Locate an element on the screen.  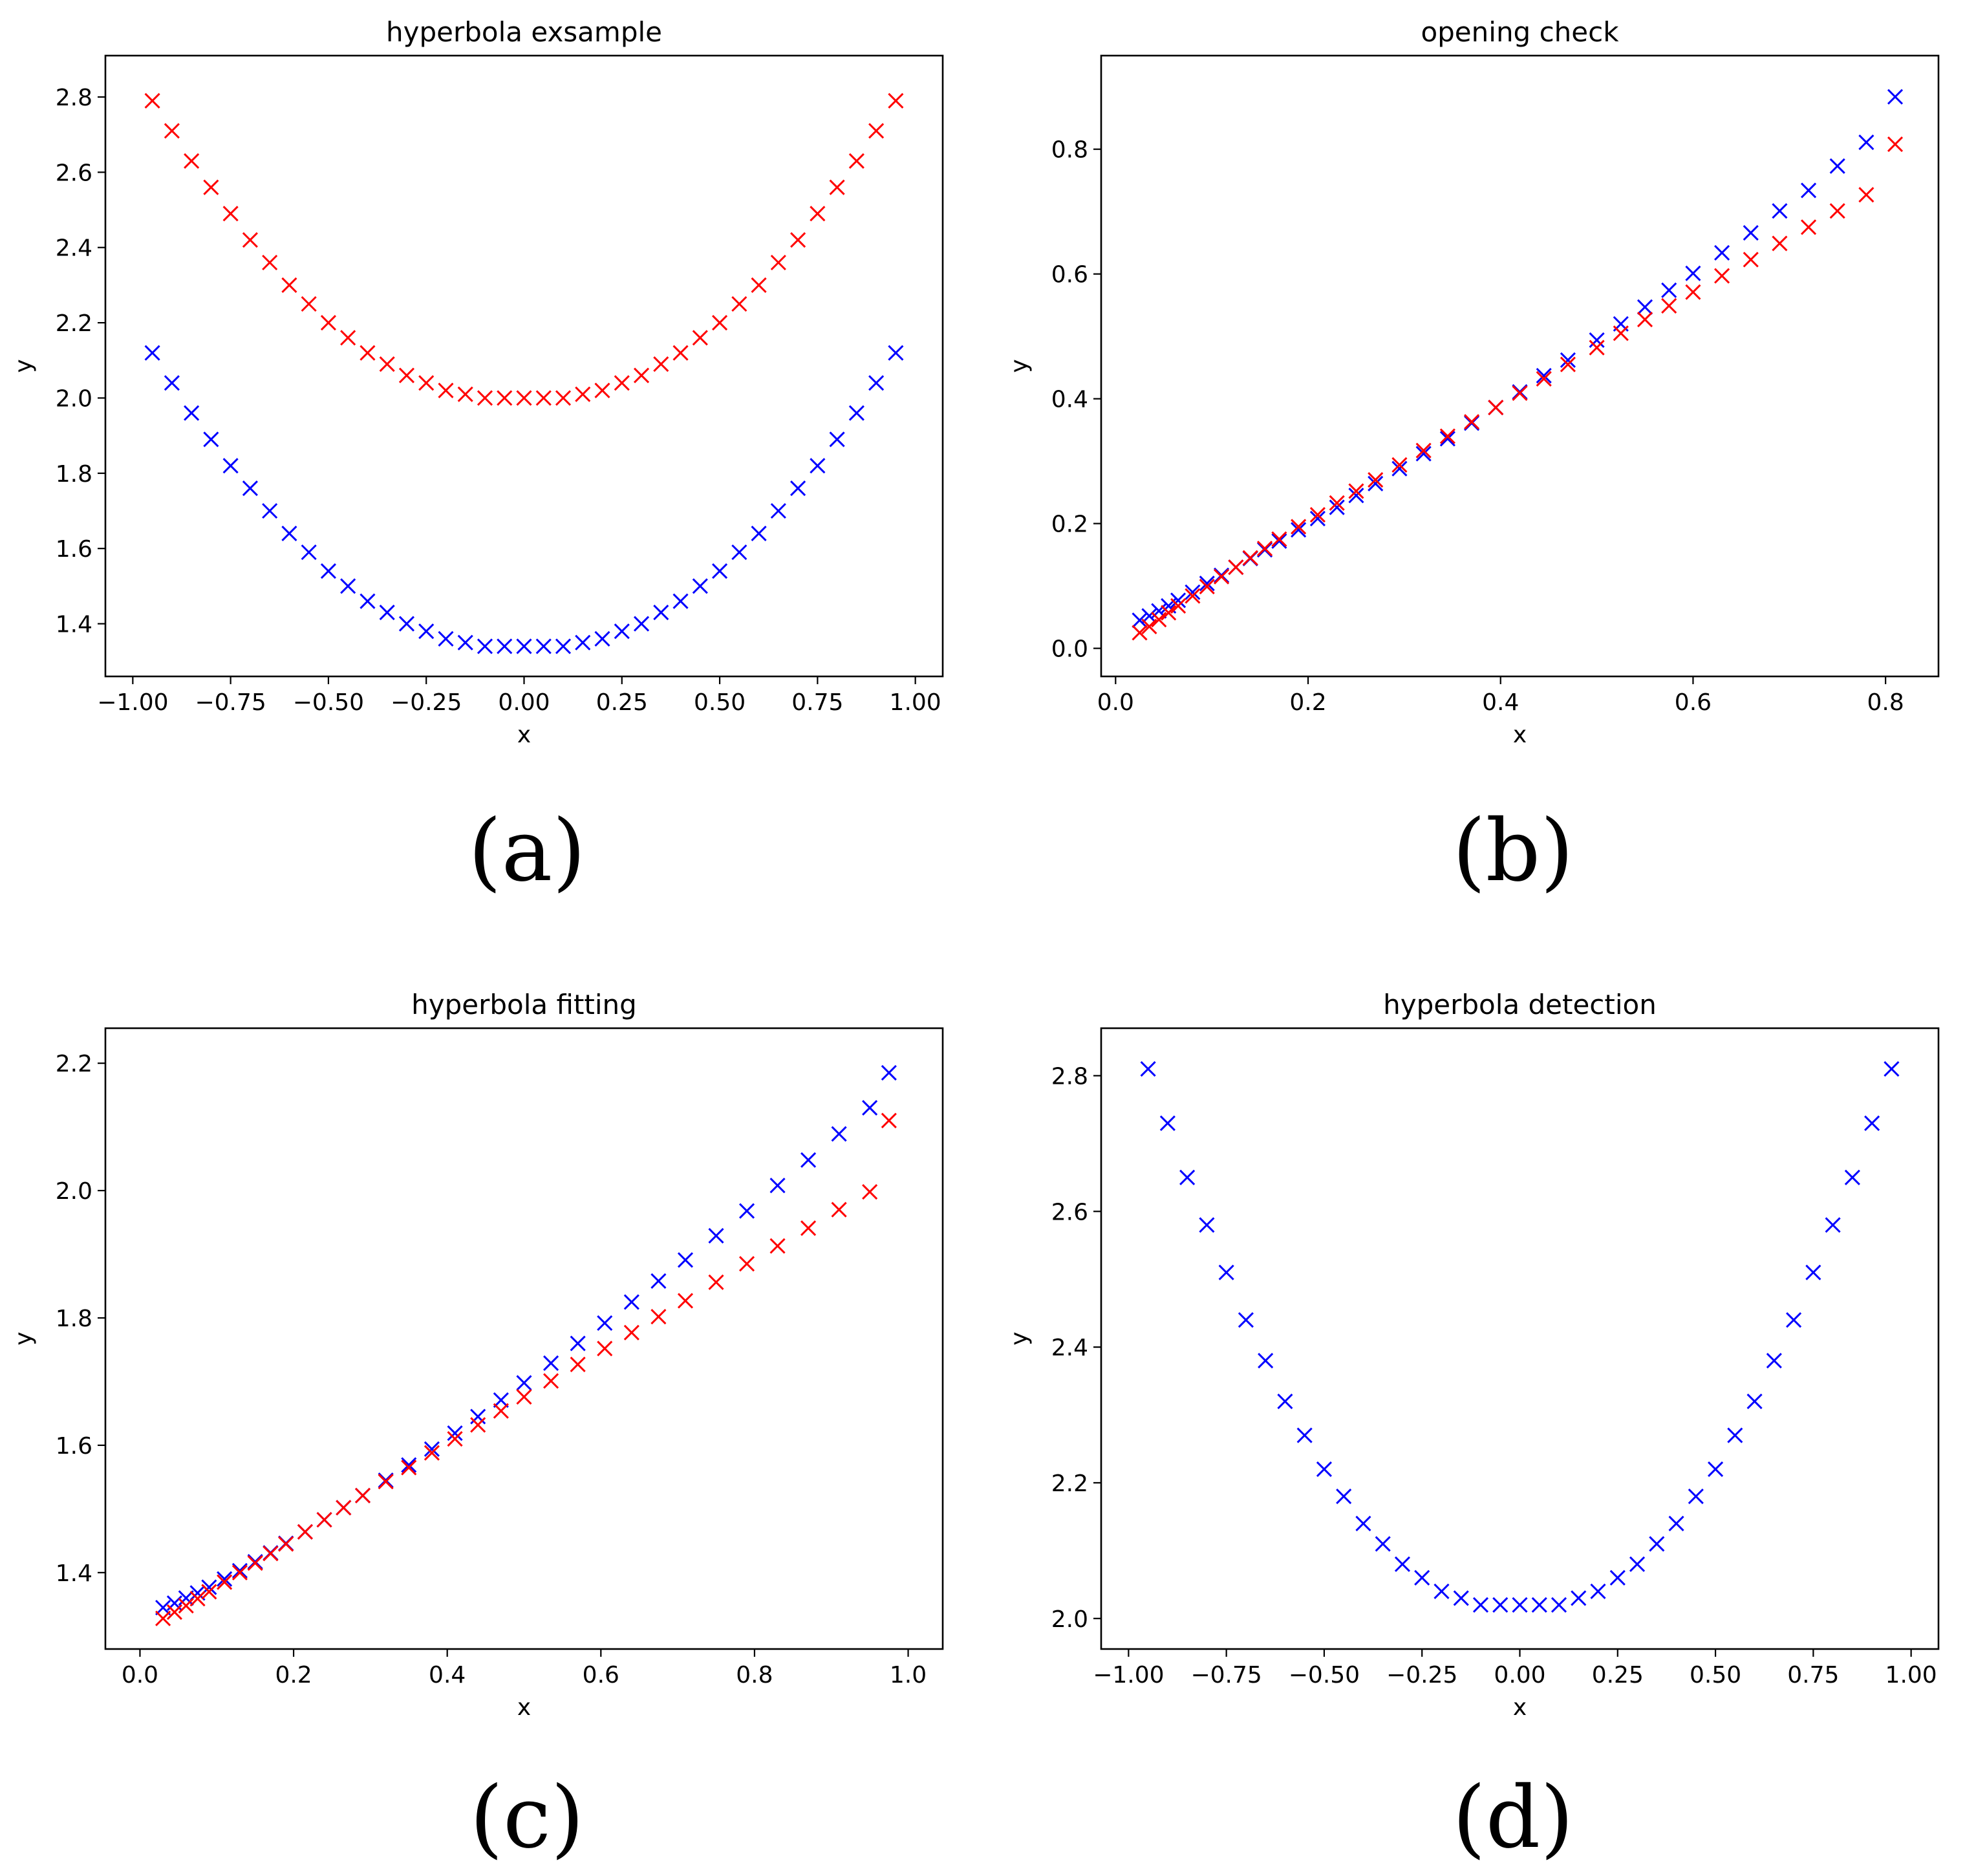
y-tick-label: 1.8 is located at coordinates (74, 1319).